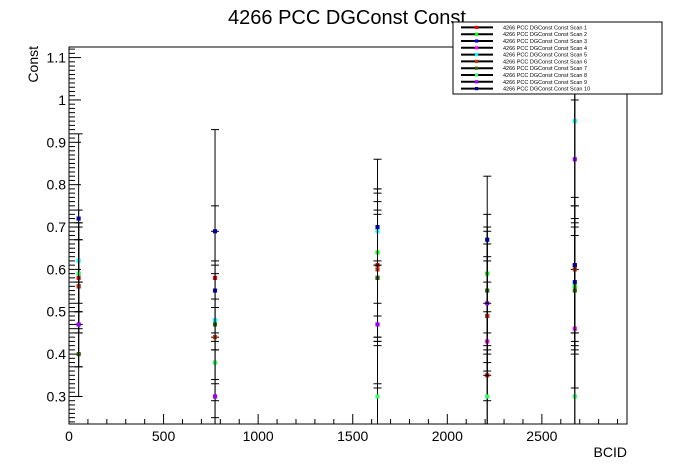 This screenshot has width=696, height=472. What do you see at coordinates (62, 100) in the screenshot?
I see `y-tick-label: 1` at bounding box center [62, 100].